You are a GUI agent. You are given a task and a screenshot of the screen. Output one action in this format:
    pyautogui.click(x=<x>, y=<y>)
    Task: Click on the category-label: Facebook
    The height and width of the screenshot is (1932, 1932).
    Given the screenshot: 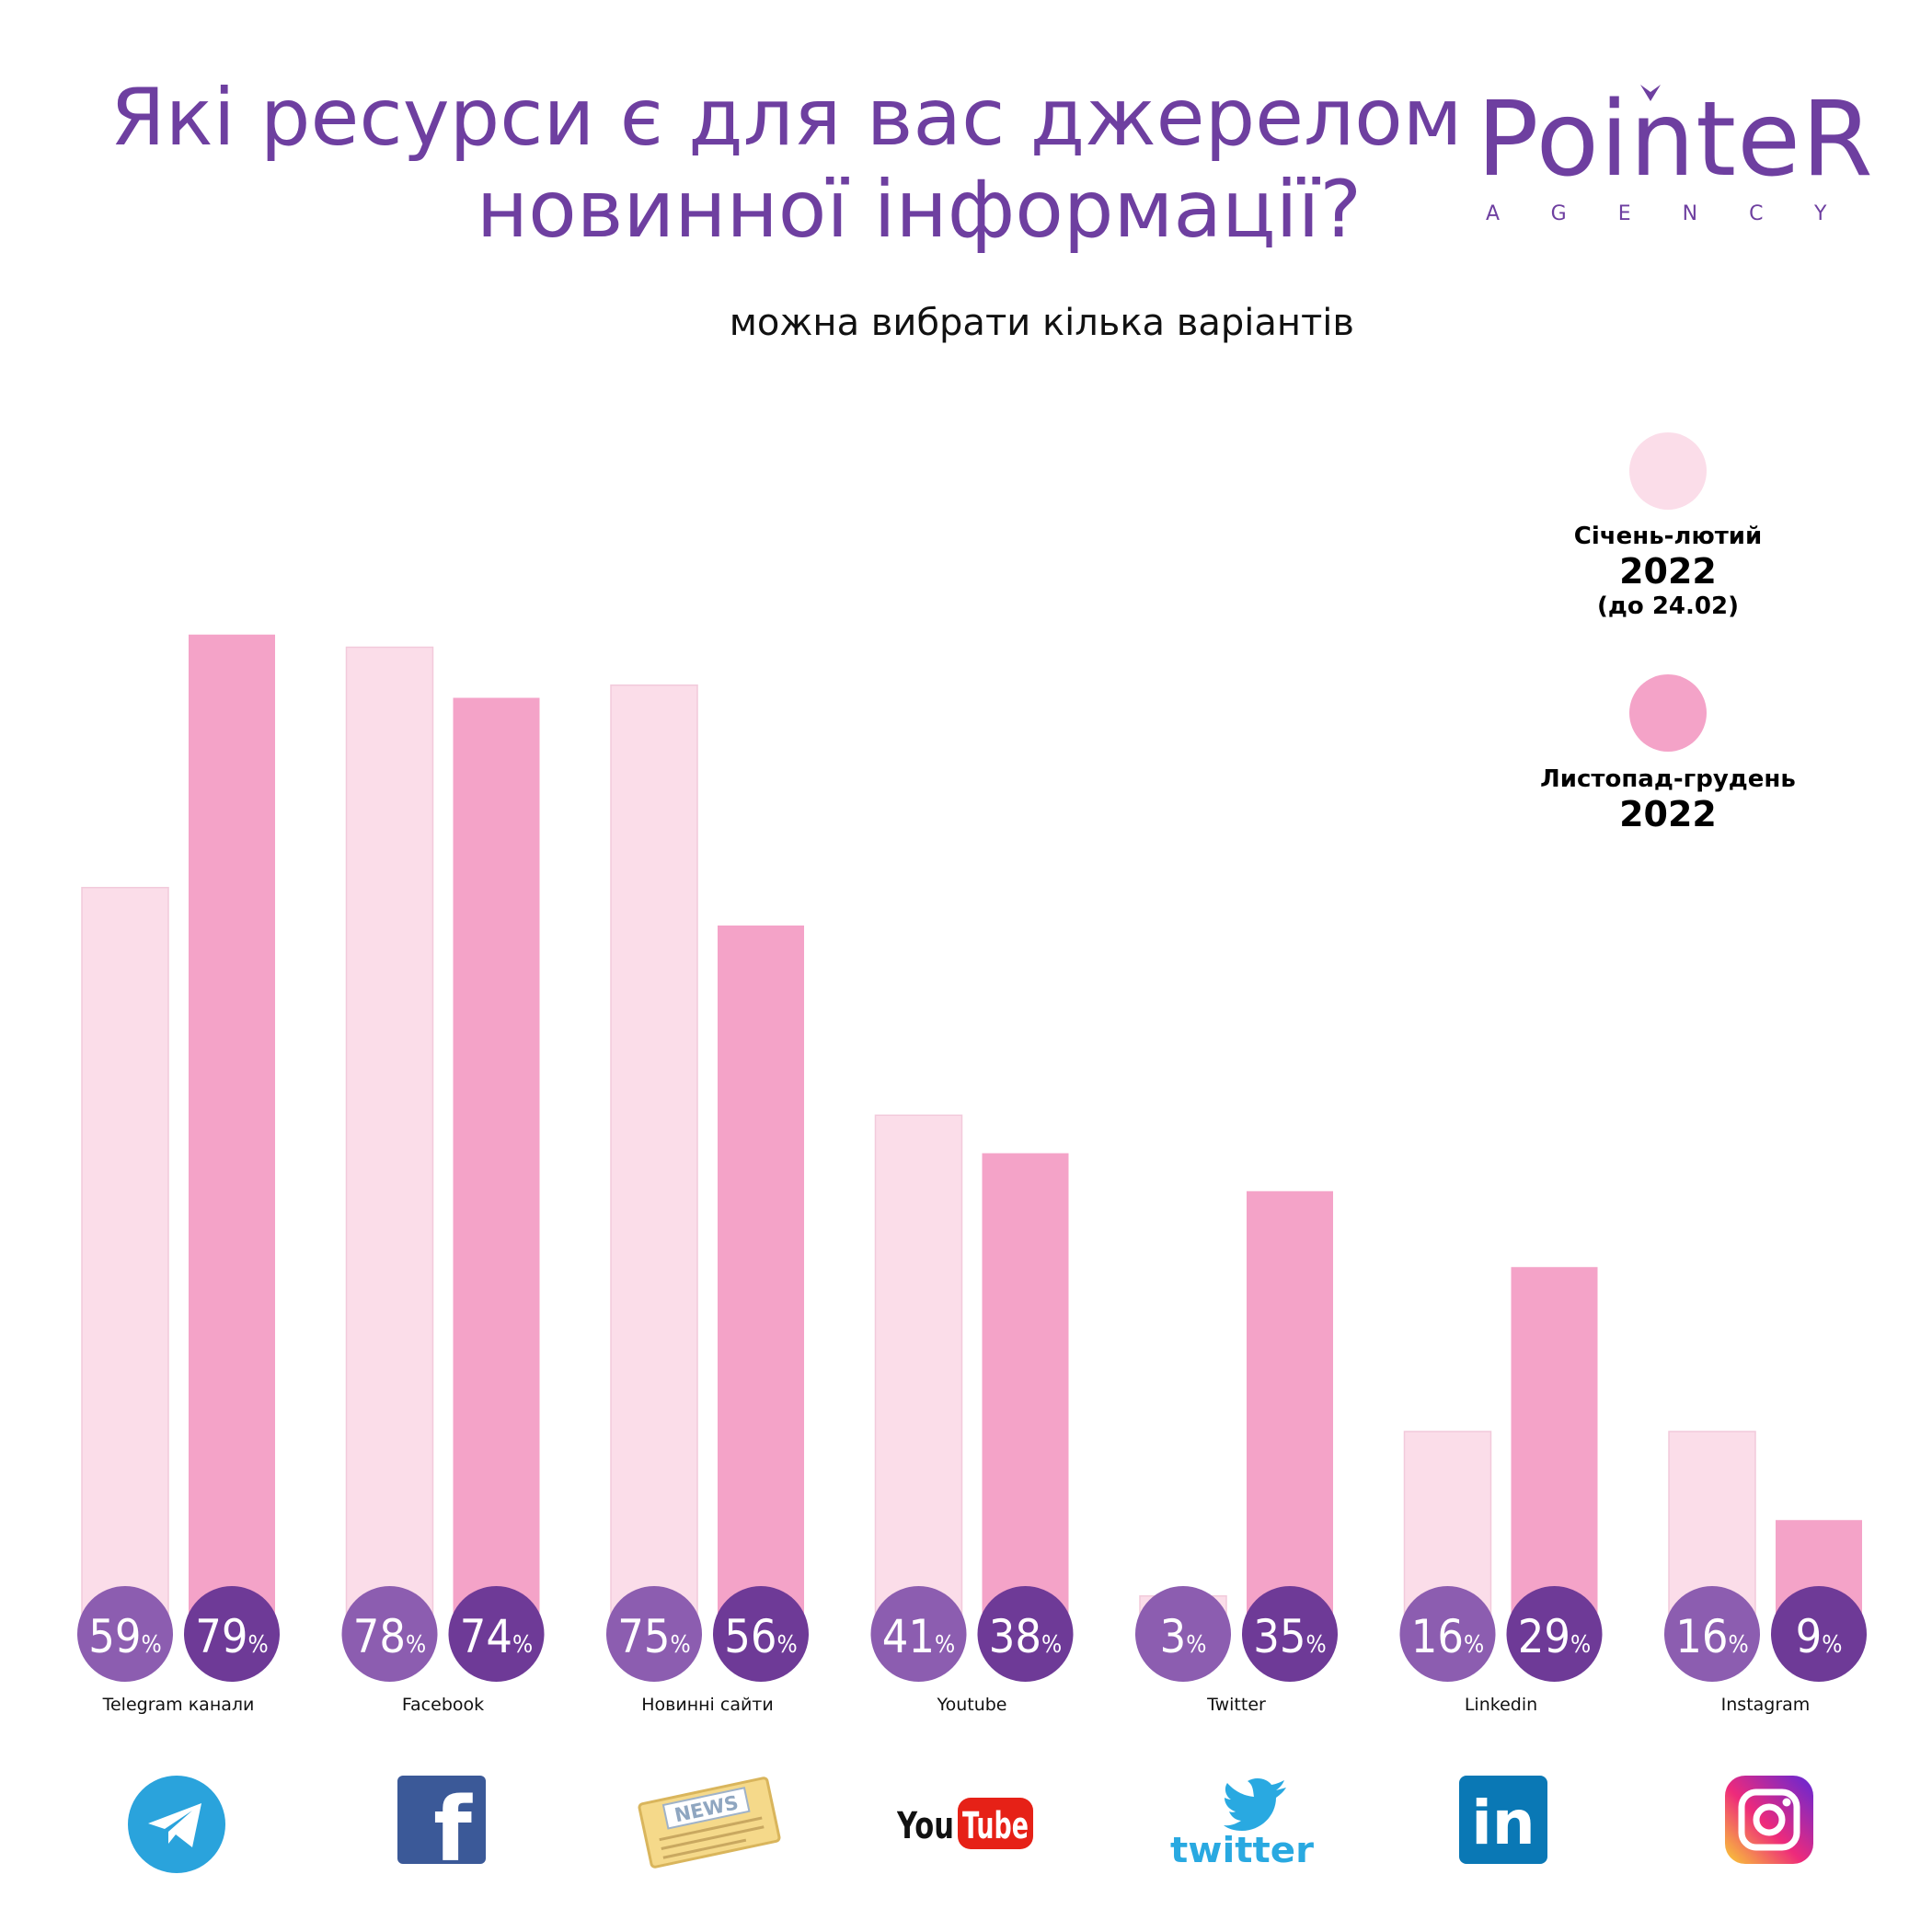 What is the action you would take?
    pyautogui.click(x=443, y=1705)
    